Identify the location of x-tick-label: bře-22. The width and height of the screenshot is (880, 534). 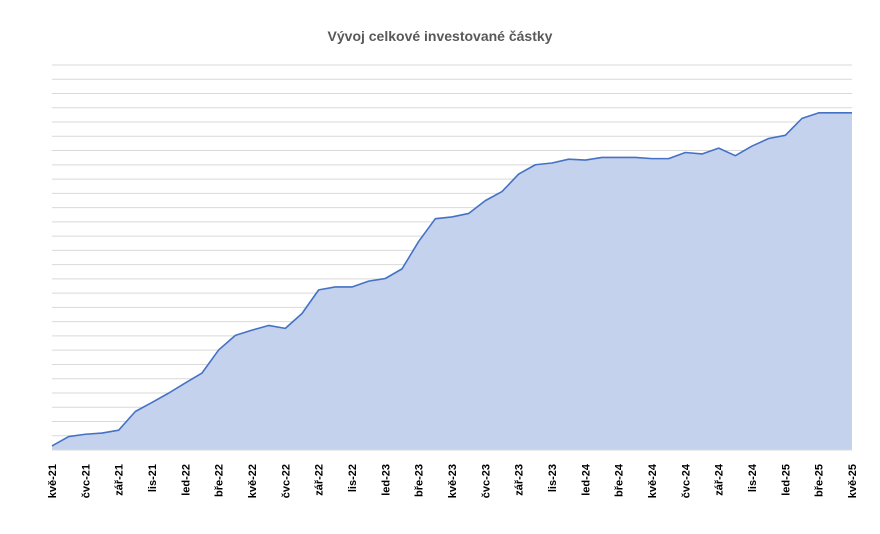
(220, 480).